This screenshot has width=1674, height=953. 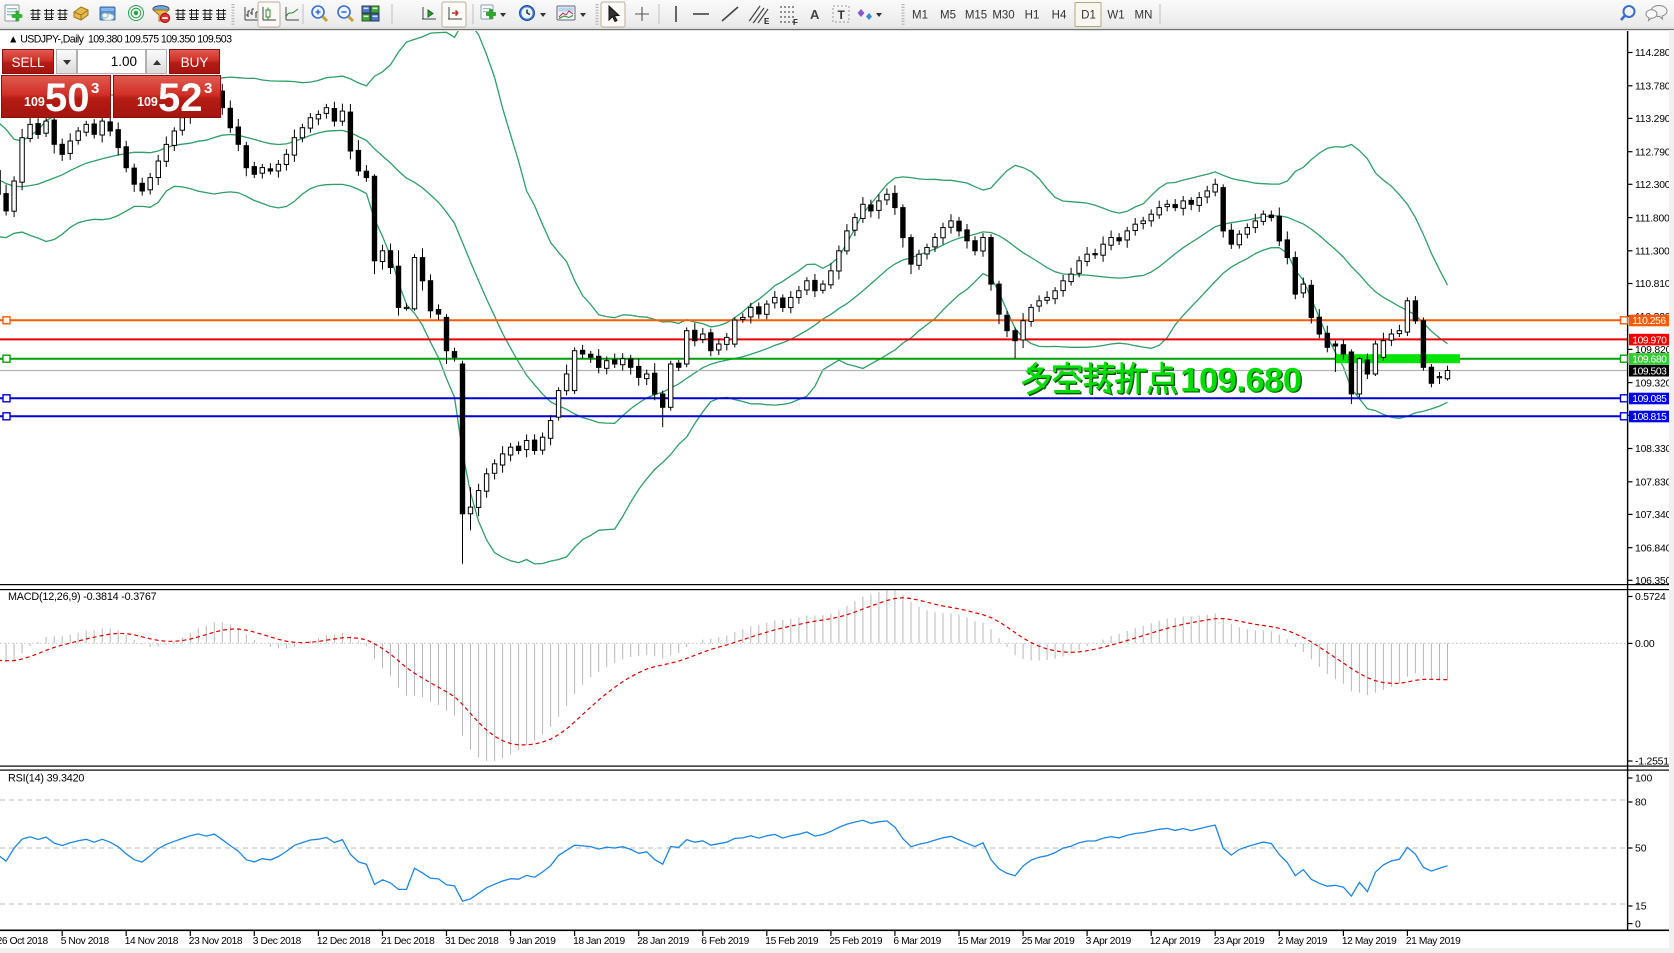 I want to click on svg-text: MACD(12,26,9) -0.3814 -0.3767, so click(x=82, y=597).